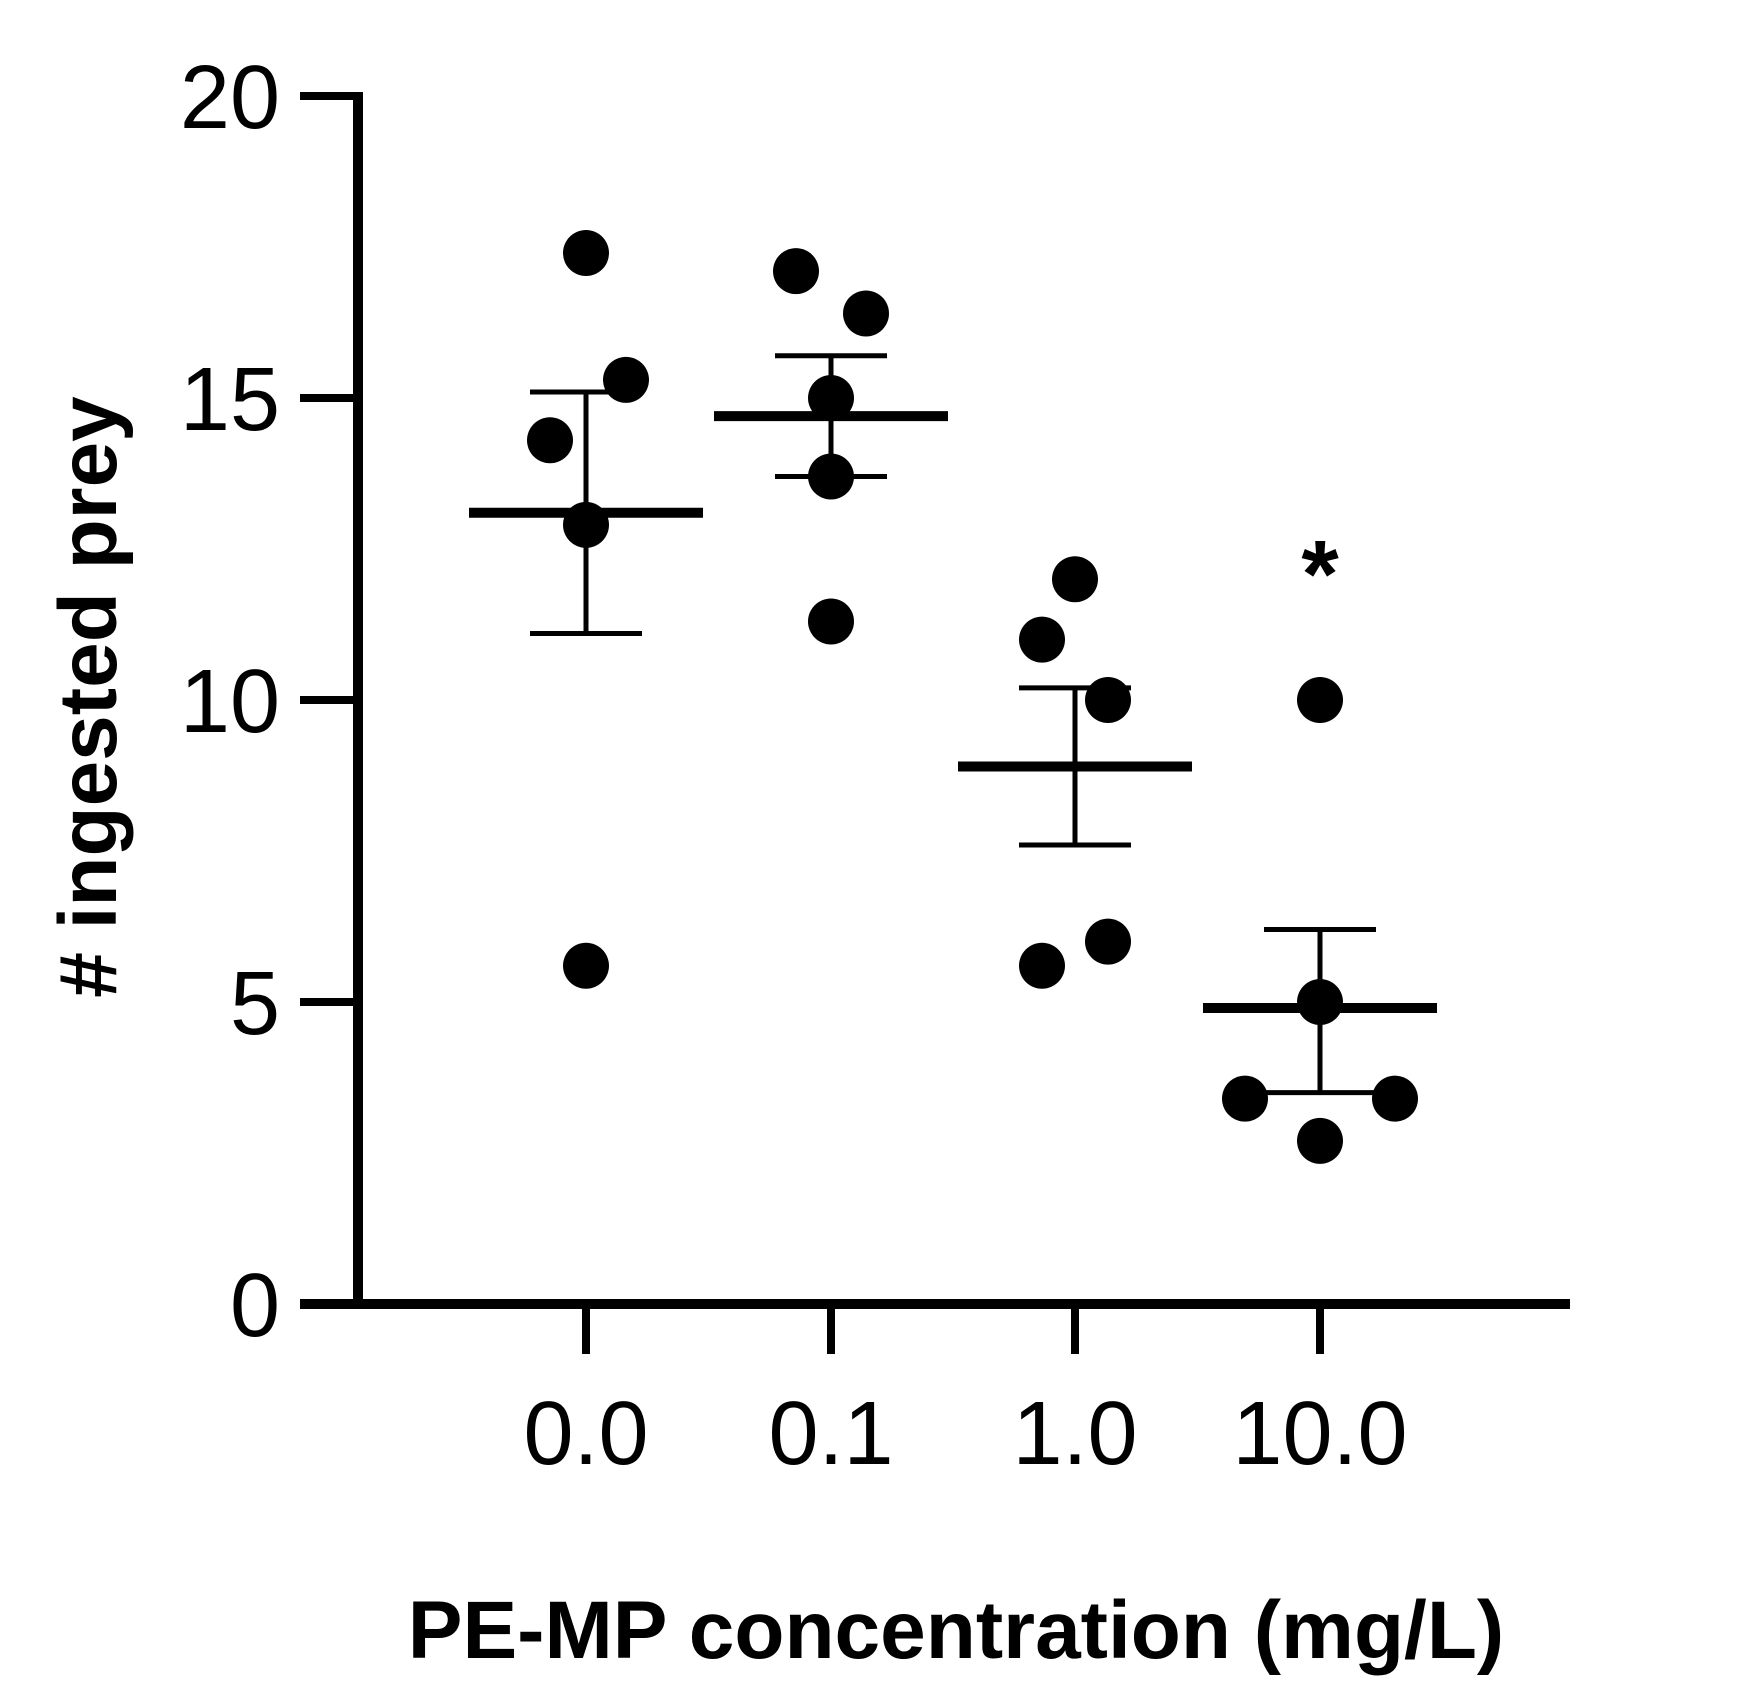 The image size is (1759, 1698). I want to click on y-tick-label: 0, so click(255, 1306).